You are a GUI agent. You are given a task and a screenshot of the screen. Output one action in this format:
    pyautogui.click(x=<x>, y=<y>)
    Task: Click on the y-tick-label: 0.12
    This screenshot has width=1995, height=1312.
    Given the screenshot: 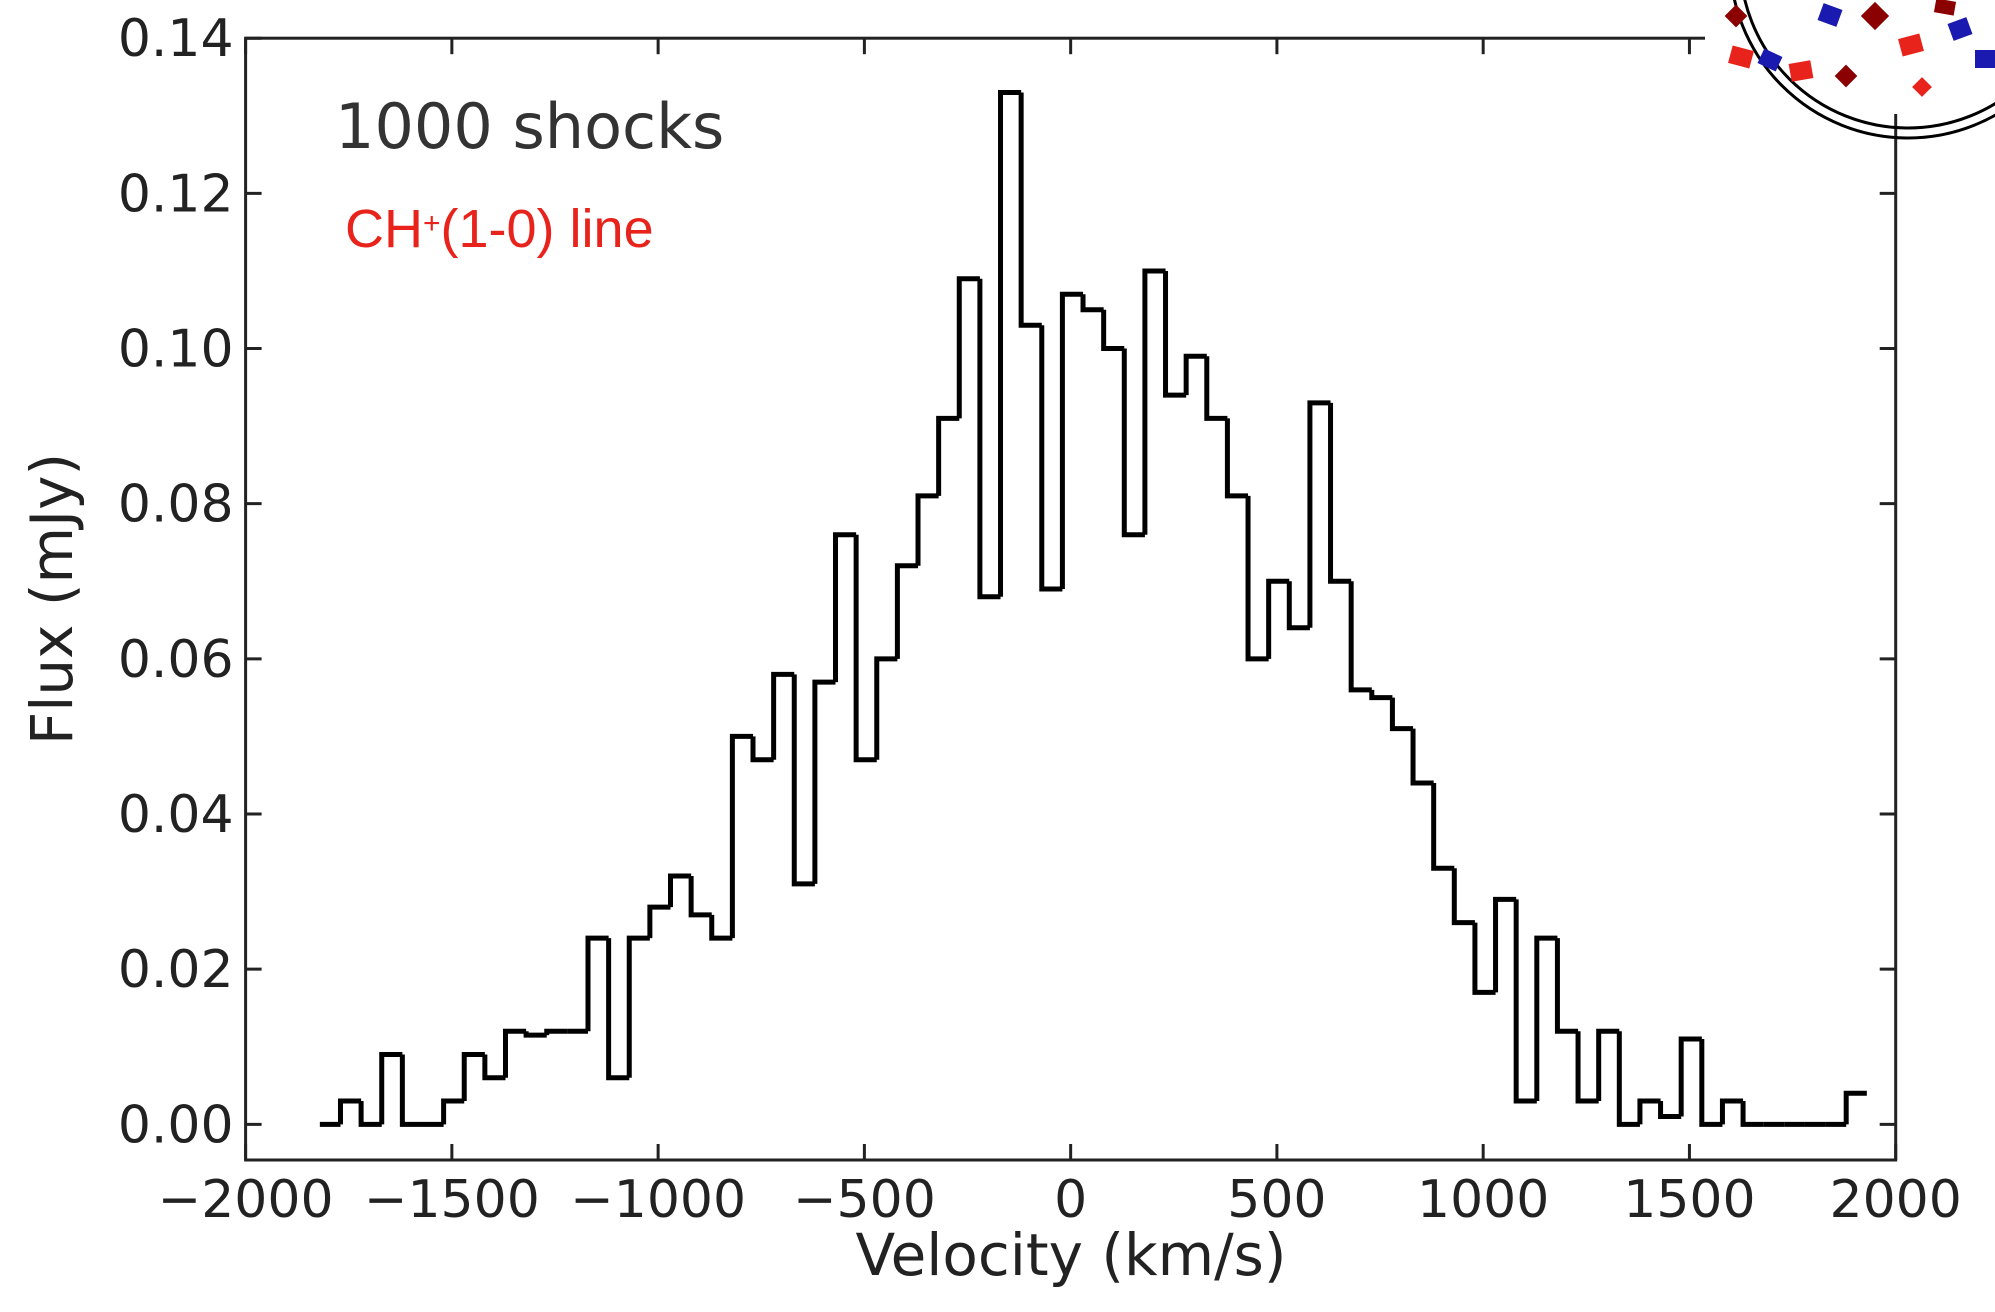 What is the action you would take?
    pyautogui.click(x=176, y=194)
    